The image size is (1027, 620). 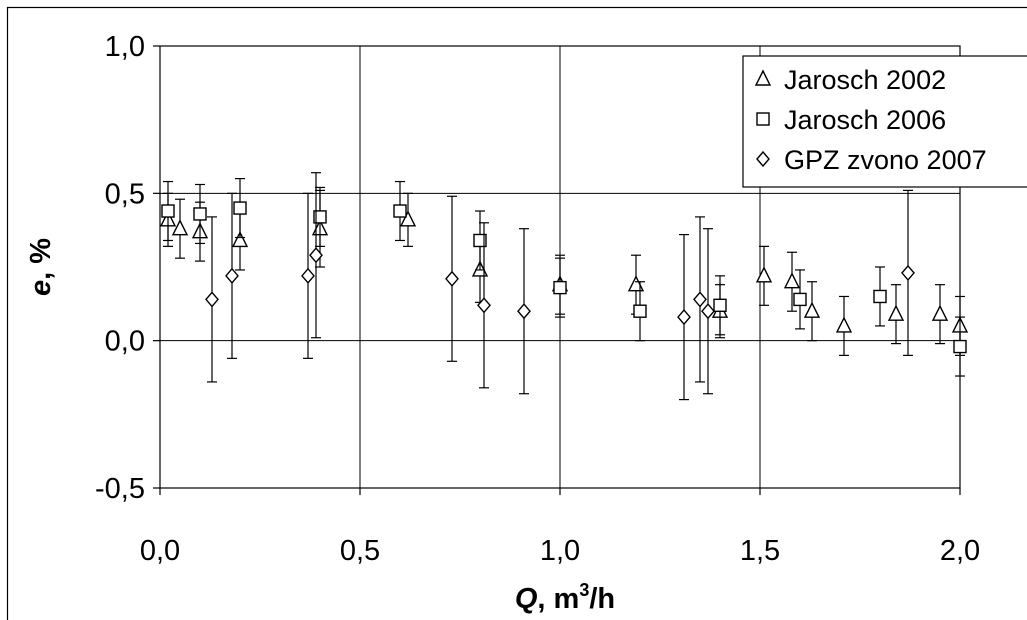 What do you see at coordinates (120, 489) in the screenshot?
I see `y-tick-label: -0,5` at bounding box center [120, 489].